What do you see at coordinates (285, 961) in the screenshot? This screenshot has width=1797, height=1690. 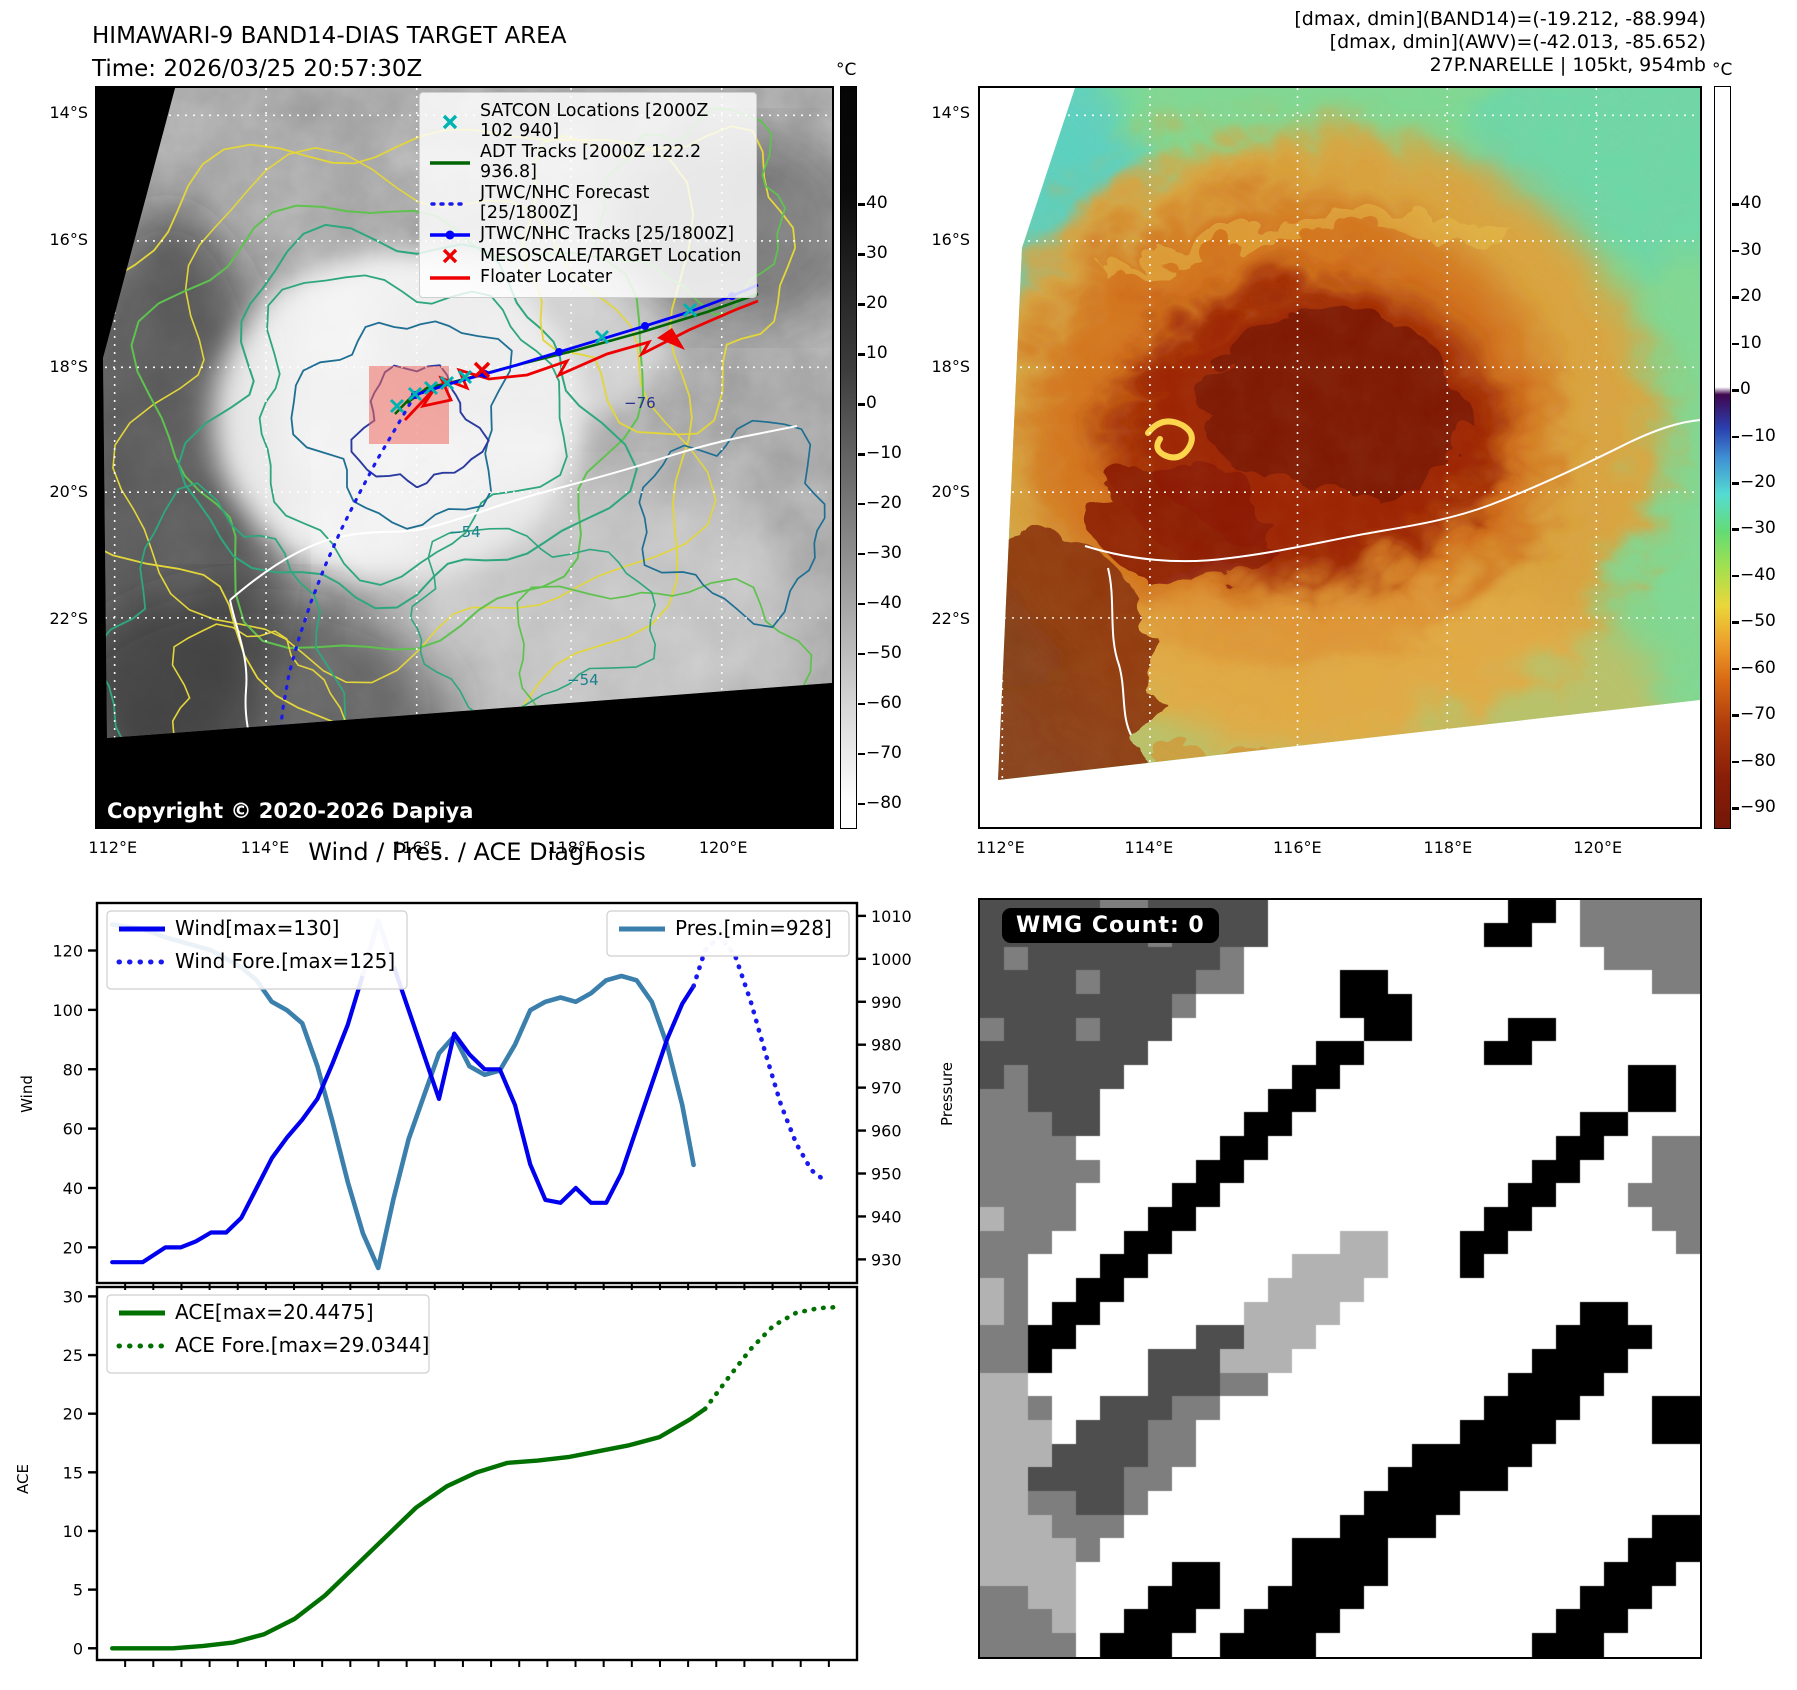 I see `wind-legend-entry: Wind Fore.[max=125]` at bounding box center [285, 961].